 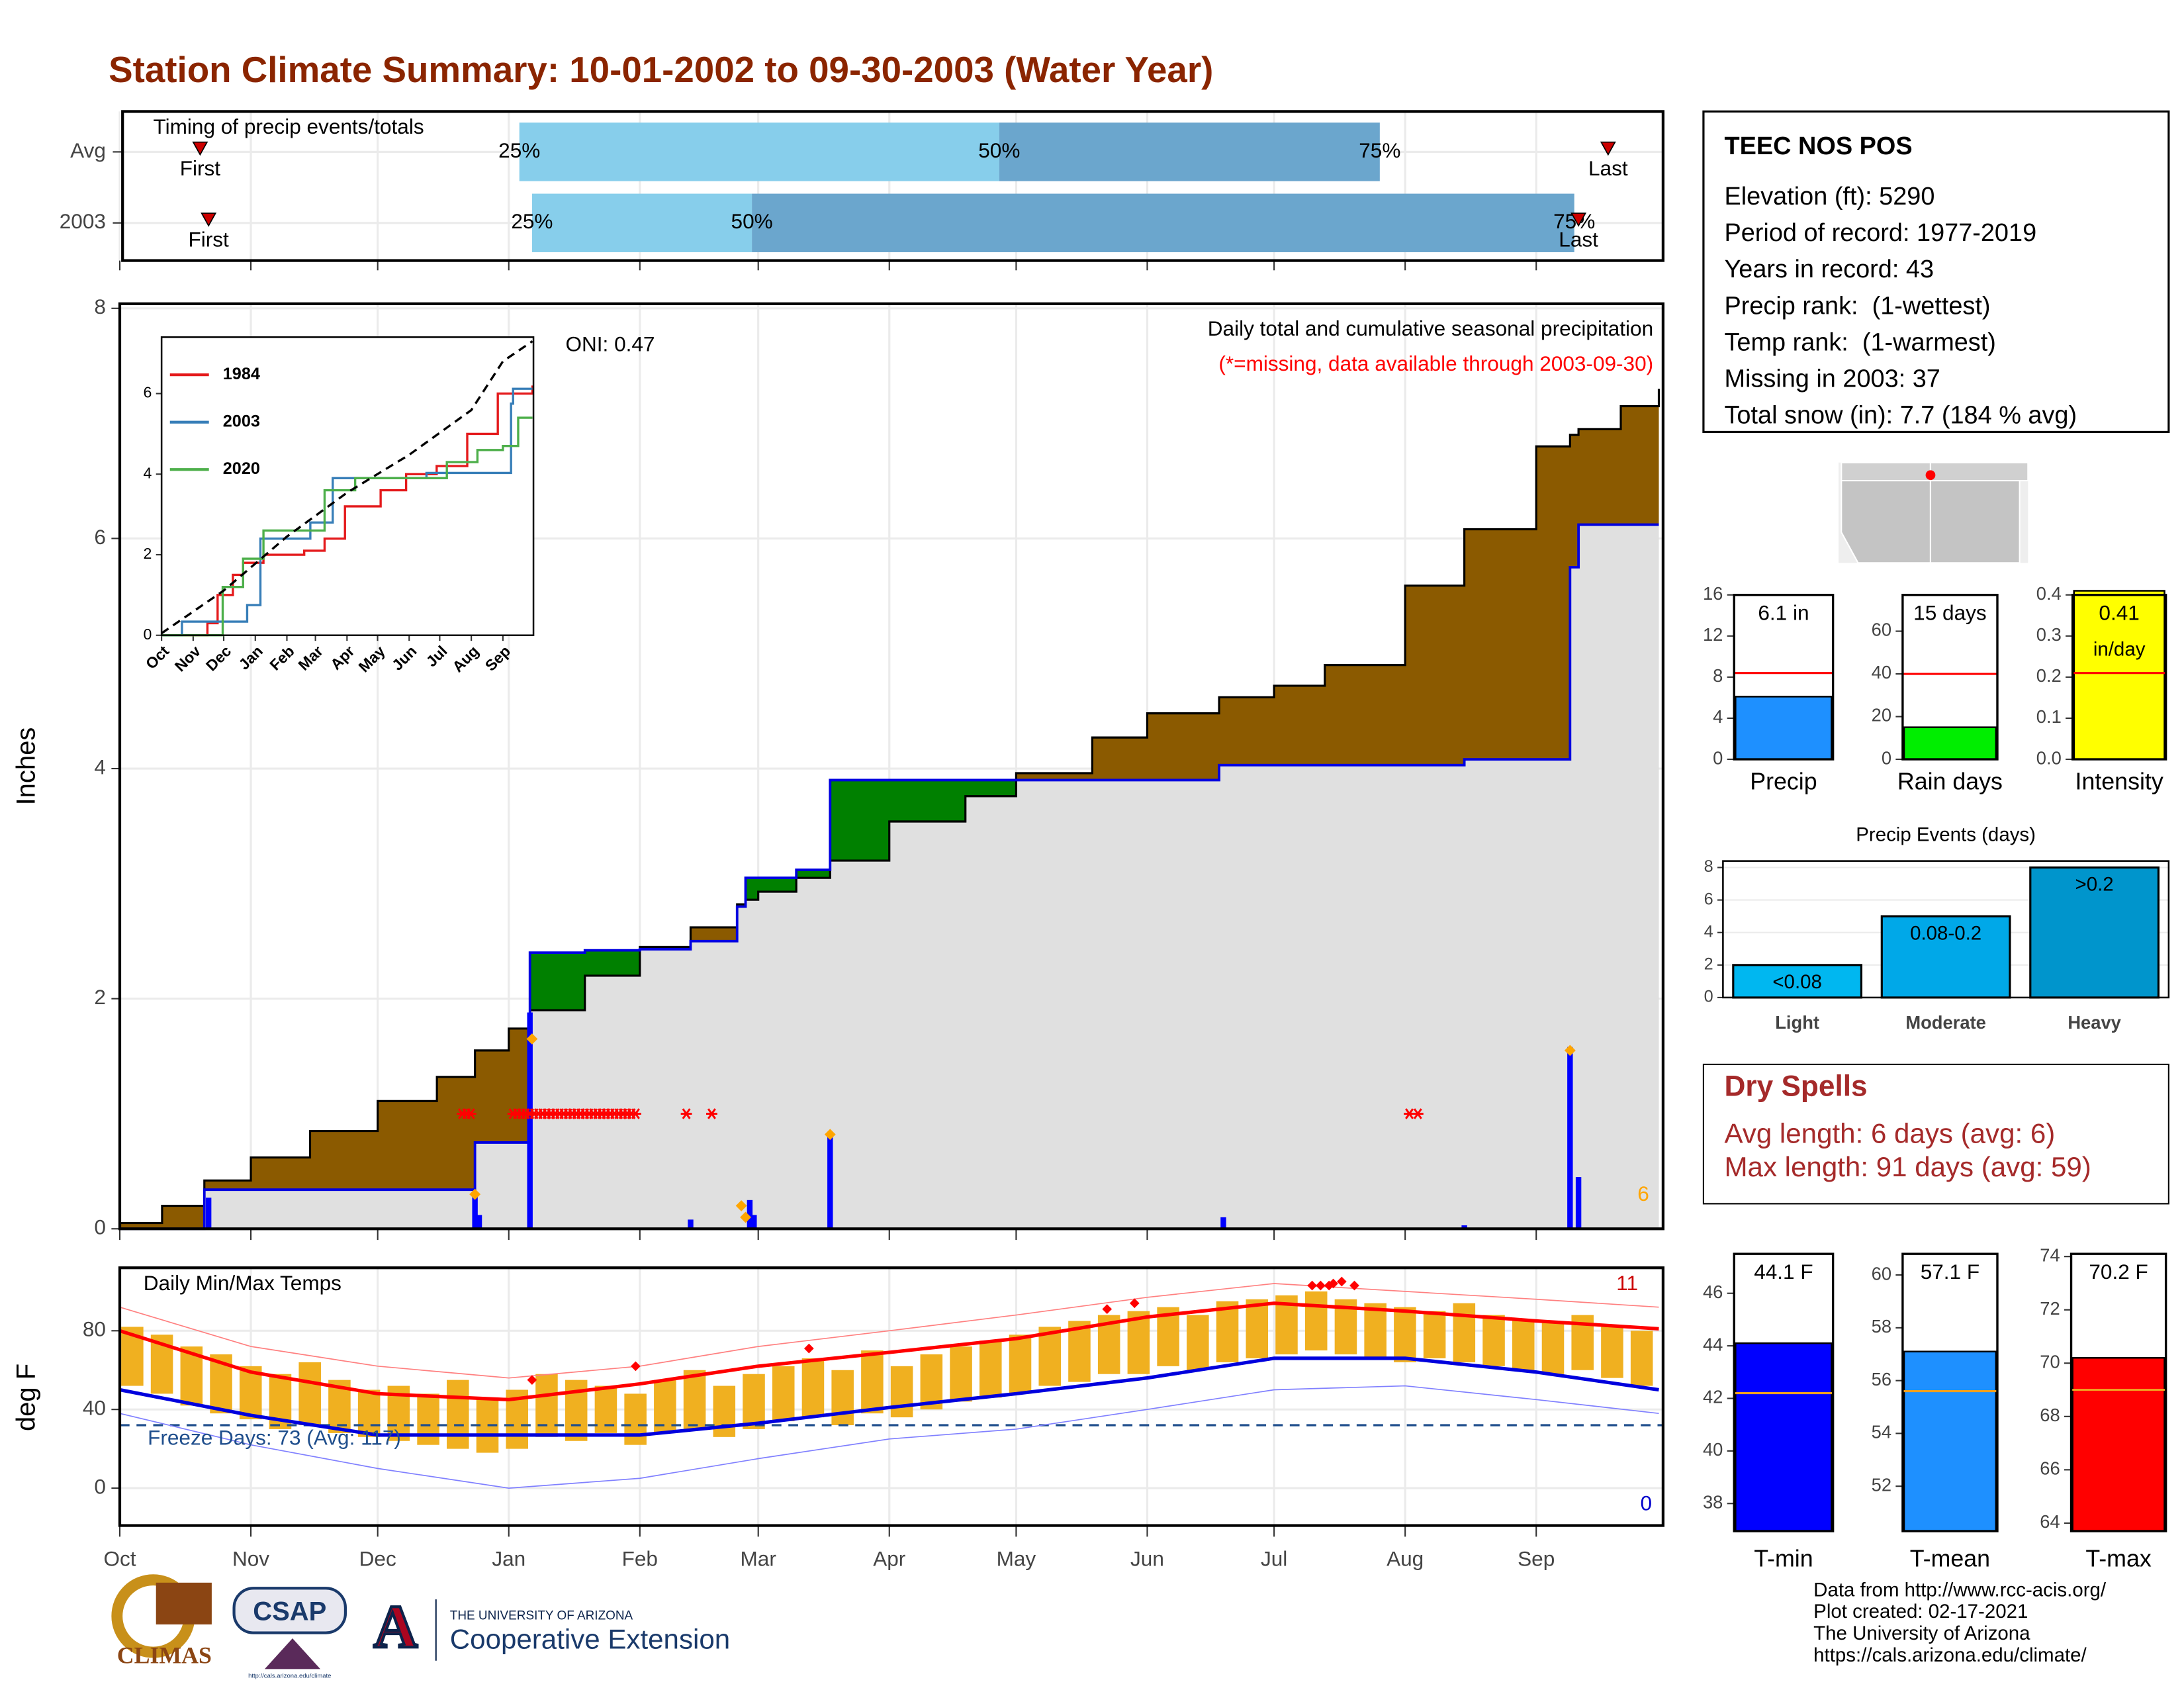 I want to click on oni-label: ONI: 0.47, so click(x=610, y=343).